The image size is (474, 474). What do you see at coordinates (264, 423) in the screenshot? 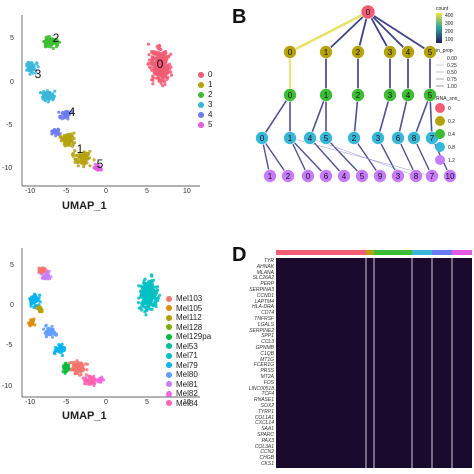
I see `heatmap-gene-label: CXCL14` at bounding box center [264, 423].